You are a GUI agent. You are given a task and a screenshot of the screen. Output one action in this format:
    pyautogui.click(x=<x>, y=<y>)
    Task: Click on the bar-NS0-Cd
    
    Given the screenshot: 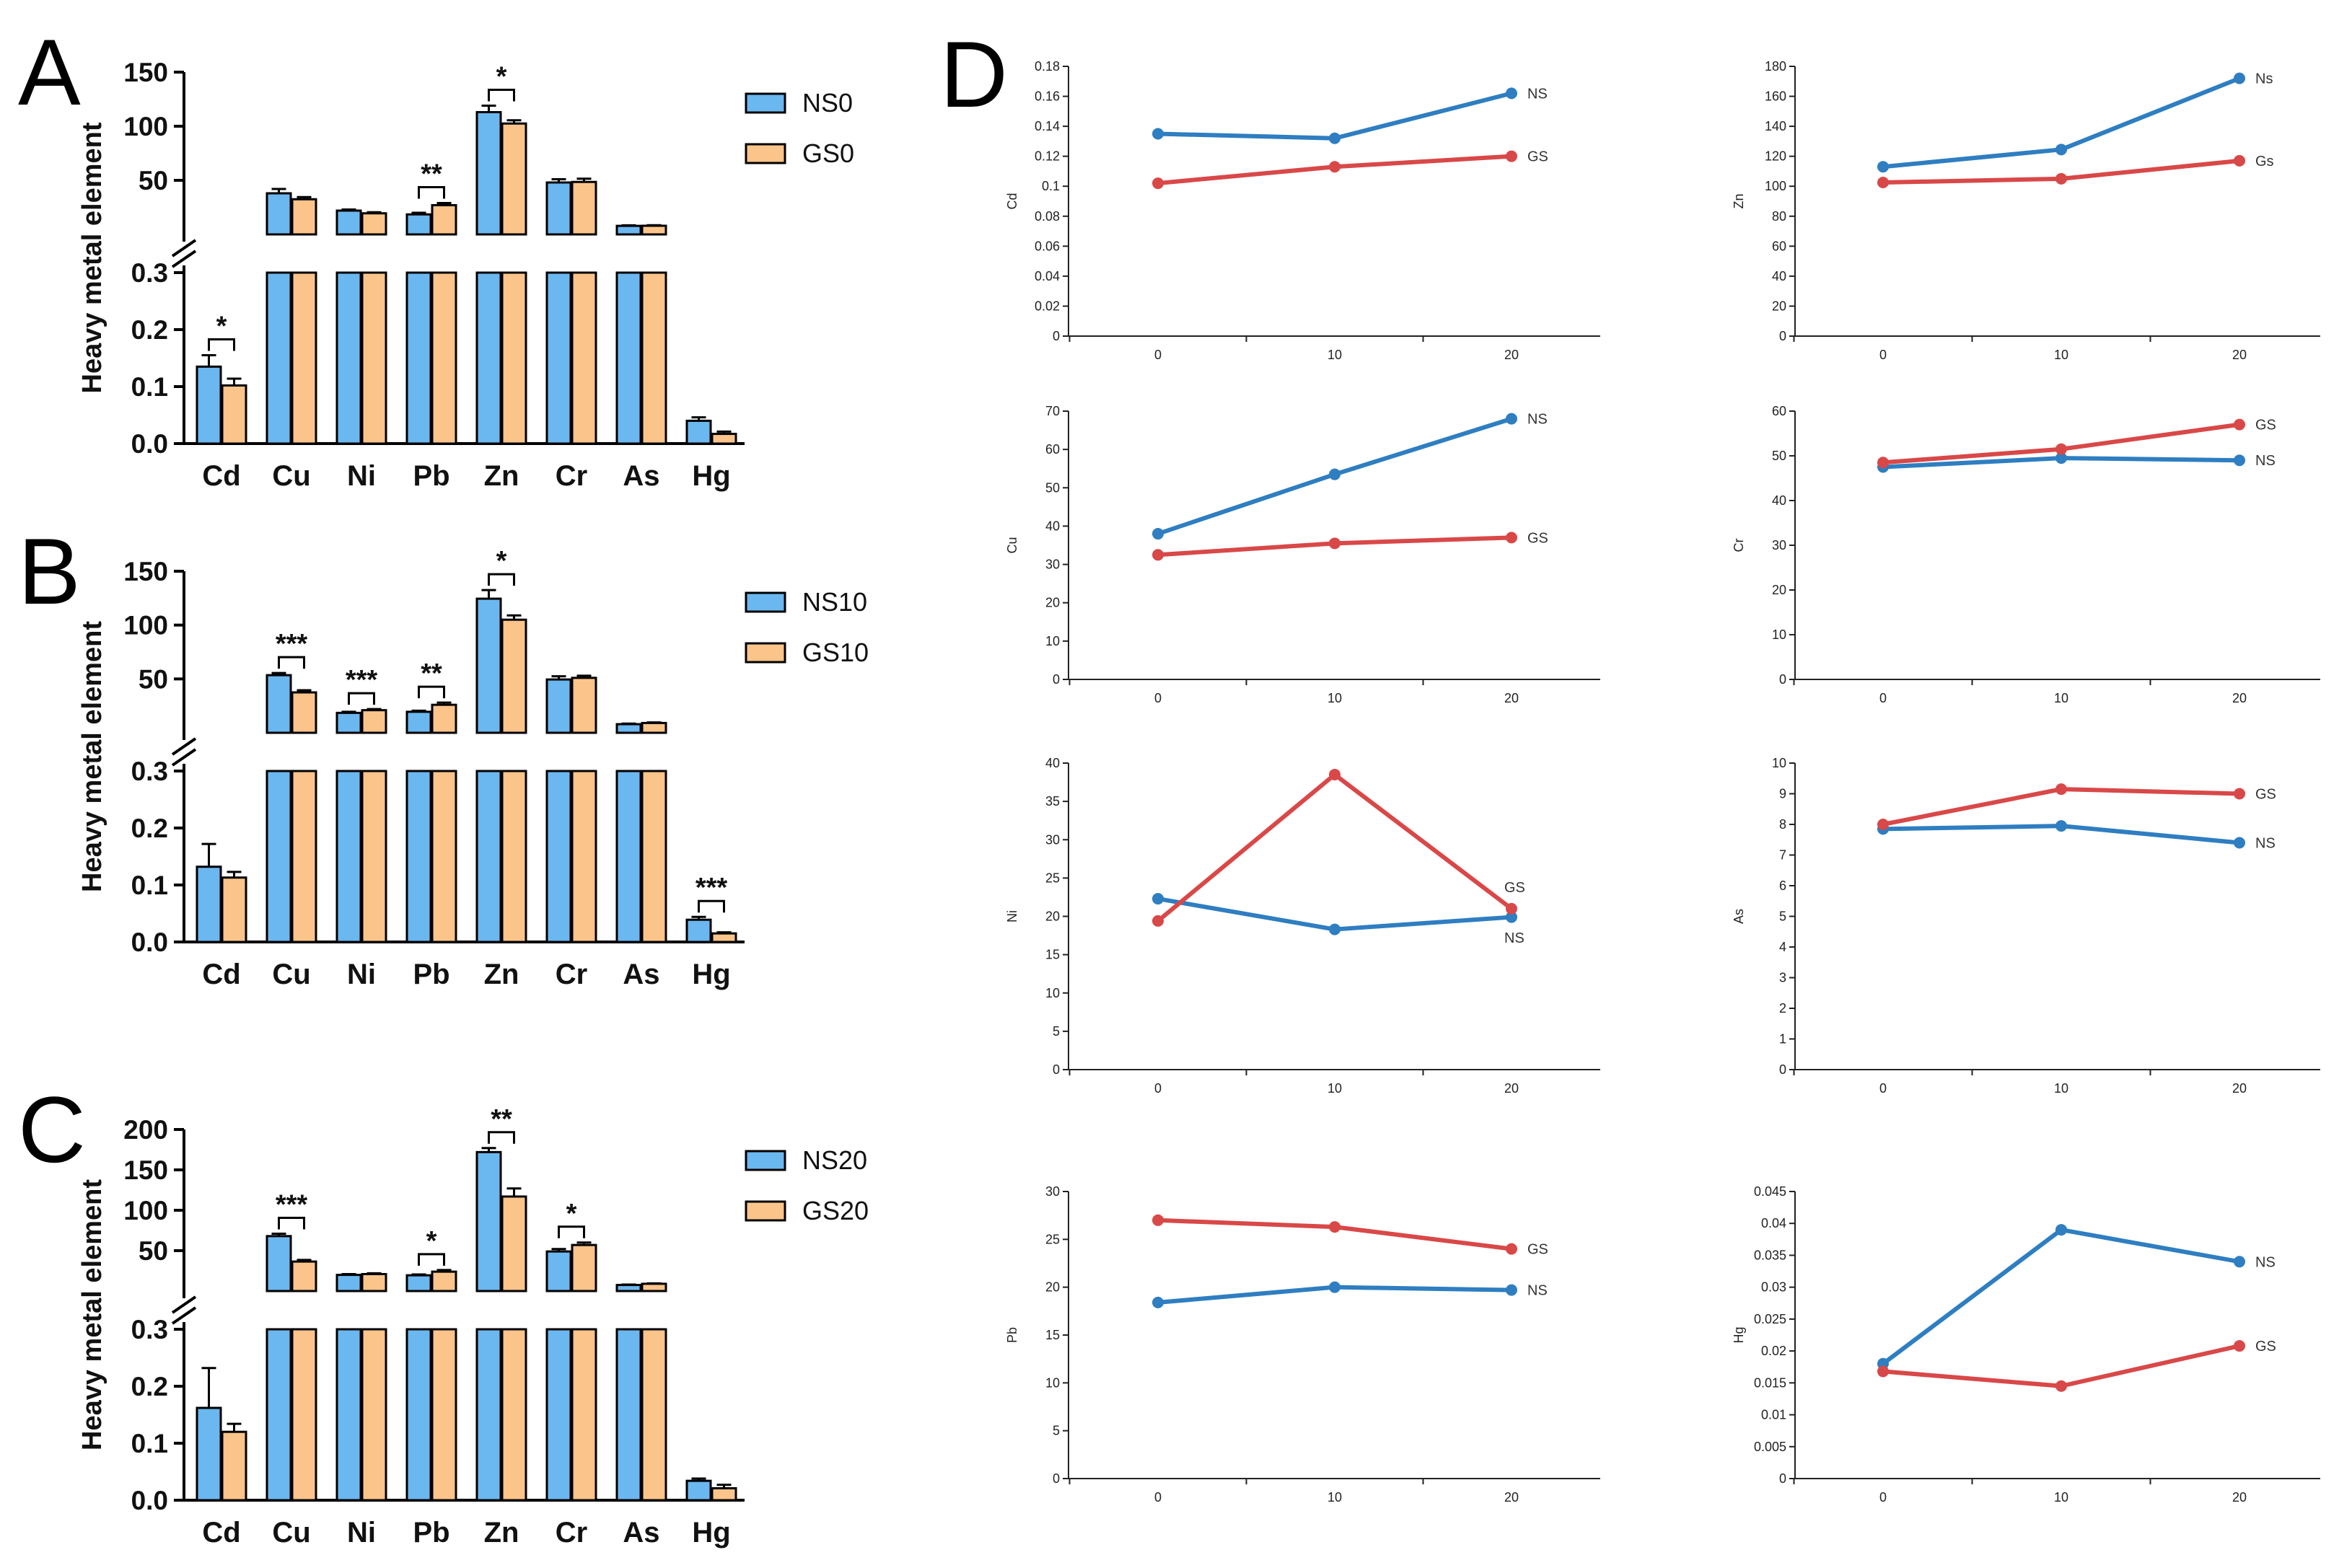 What is the action you would take?
    pyautogui.click(x=209, y=405)
    